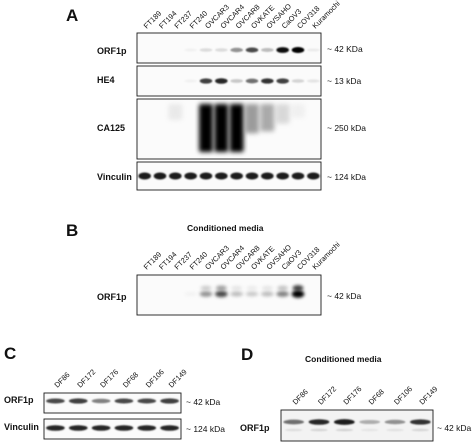 Image resolution: width=474 pixels, height=446 pixels. What do you see at coordinates (175, 176) in the screenshot?
I see `panel-a-band-vinculin-ft237` at bounding box center [175, 176].